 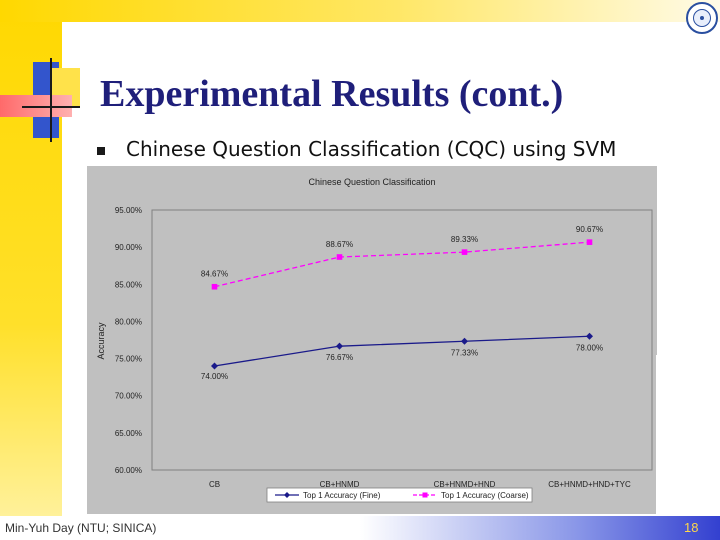 I want to click on x-tick-label: CB+HNMD+HND, so click(x=465, y=484).